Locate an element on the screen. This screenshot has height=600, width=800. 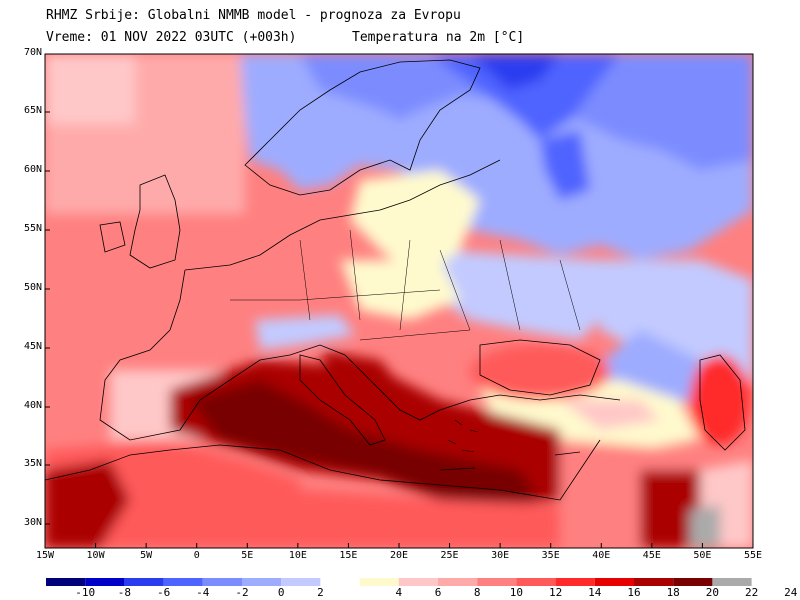
lat-label: 65N is located at coordinates (32, 110).